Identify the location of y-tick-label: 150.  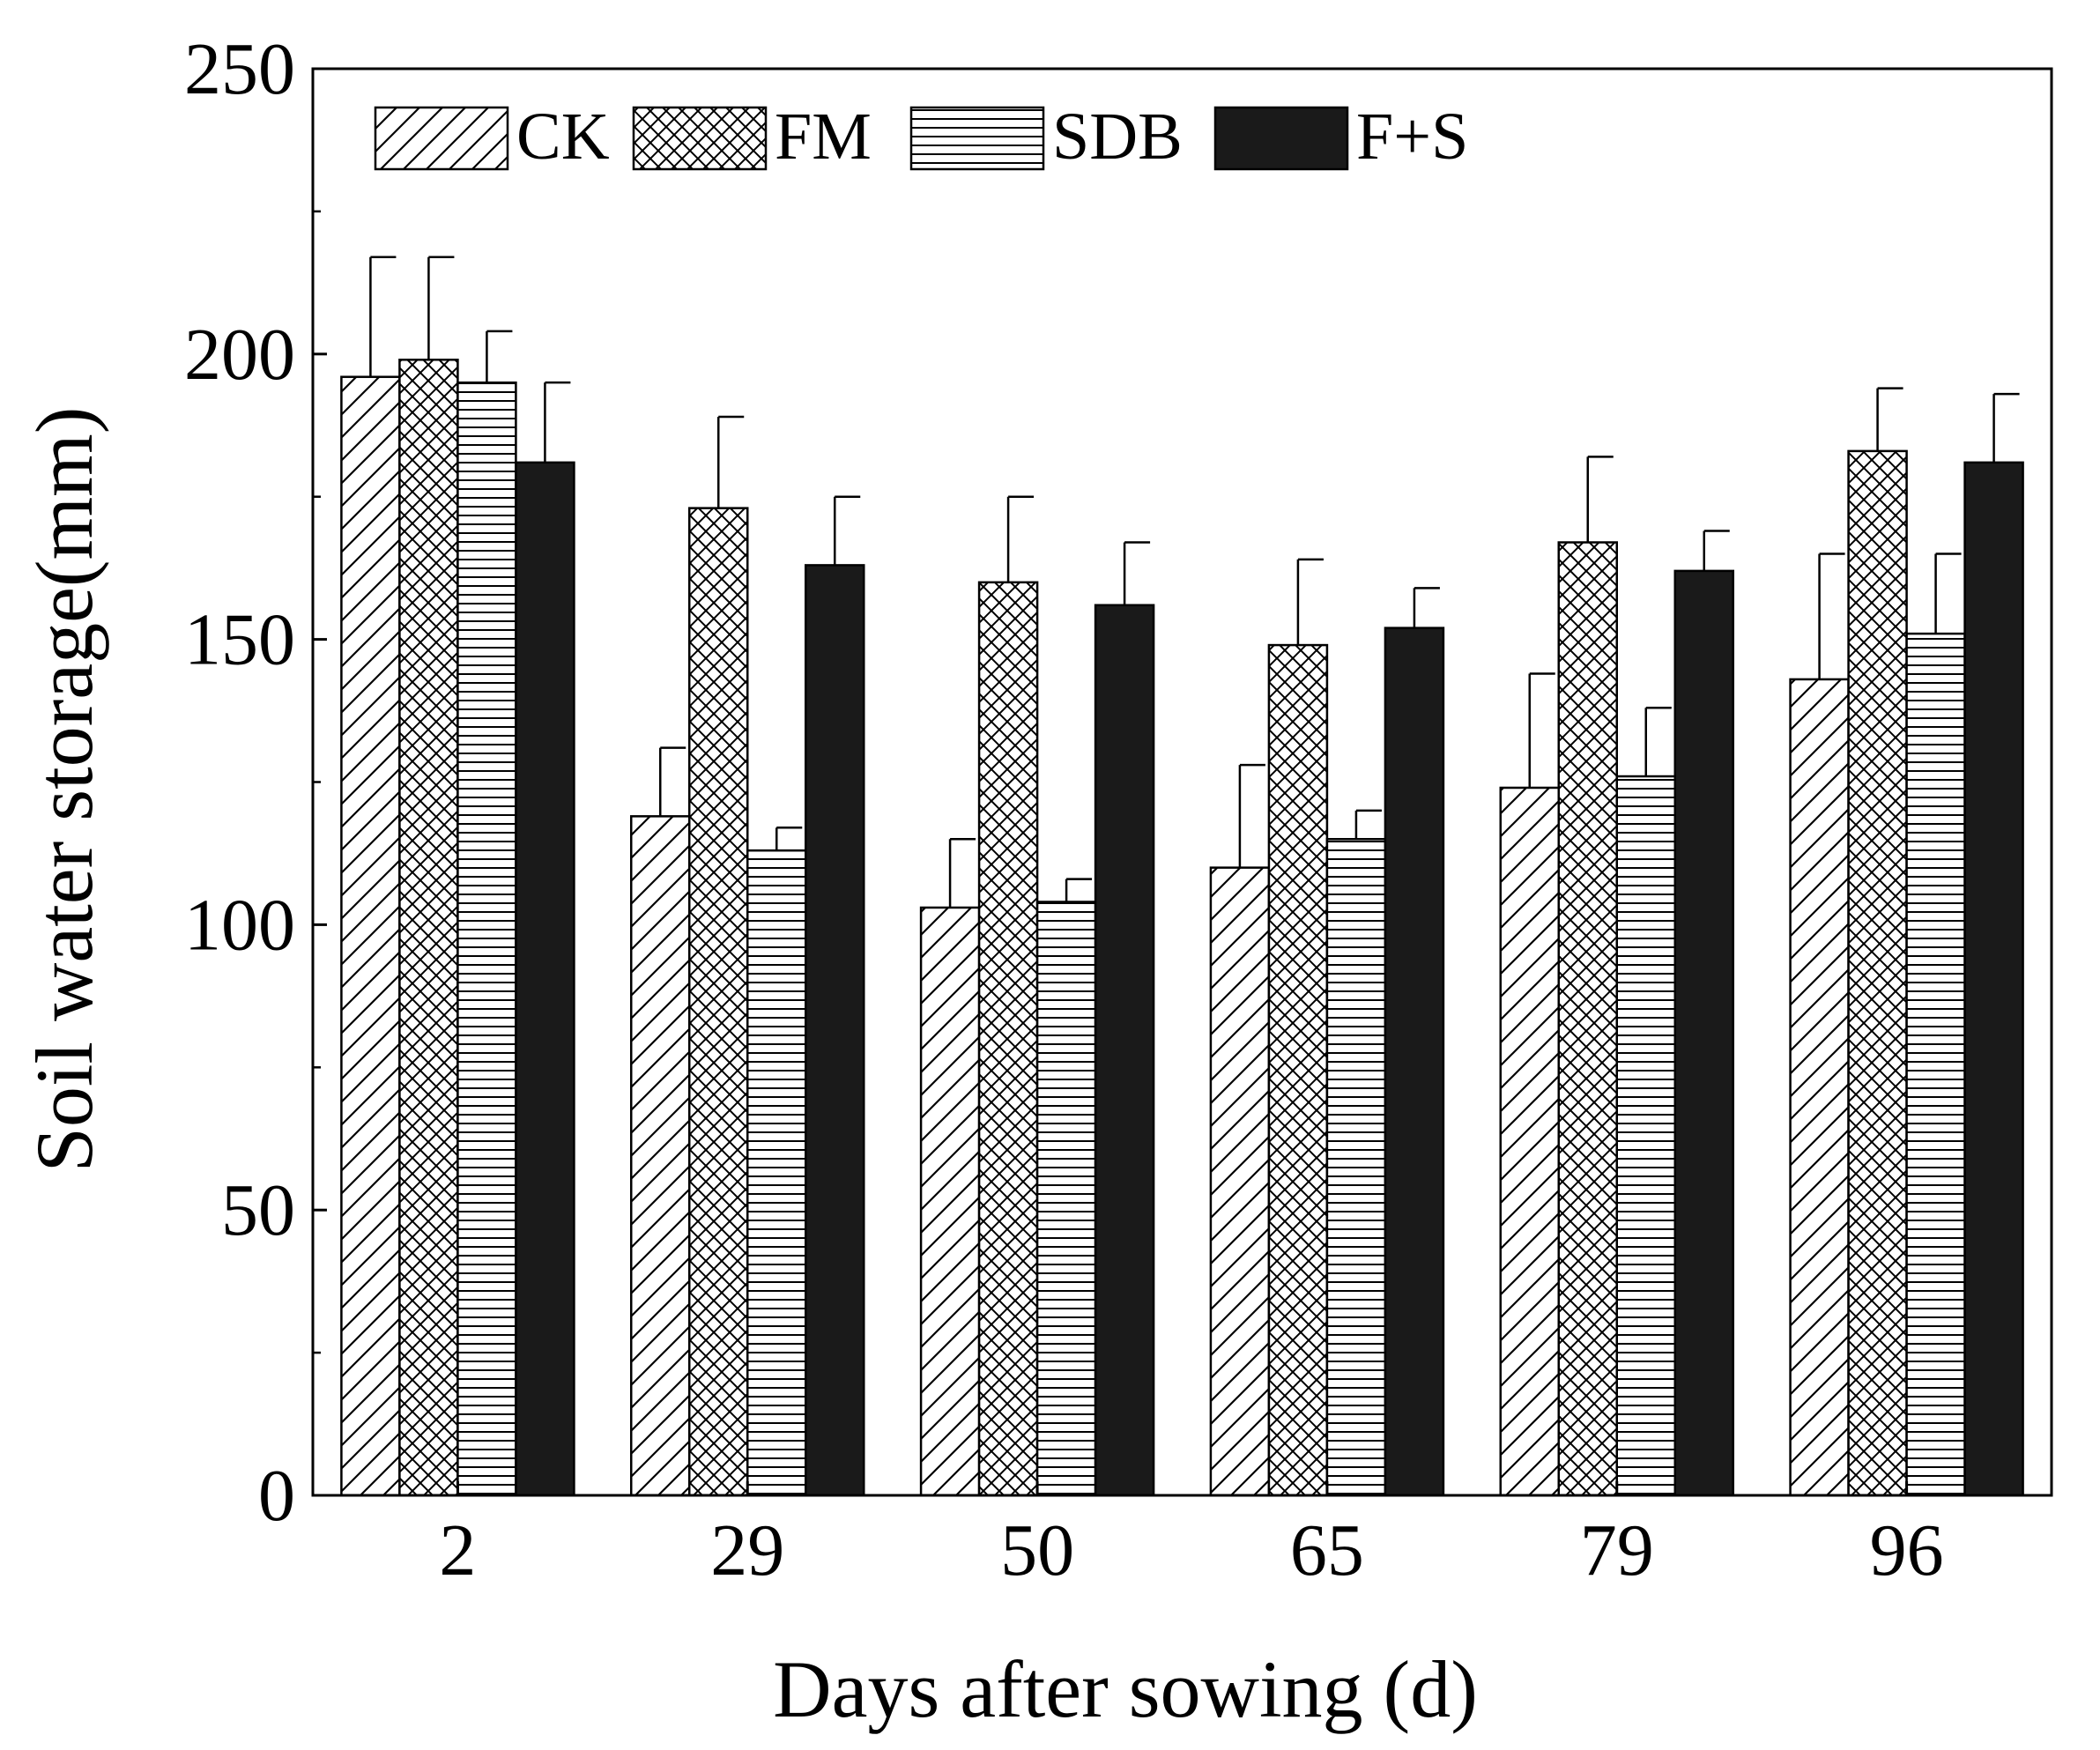
(240, 640).